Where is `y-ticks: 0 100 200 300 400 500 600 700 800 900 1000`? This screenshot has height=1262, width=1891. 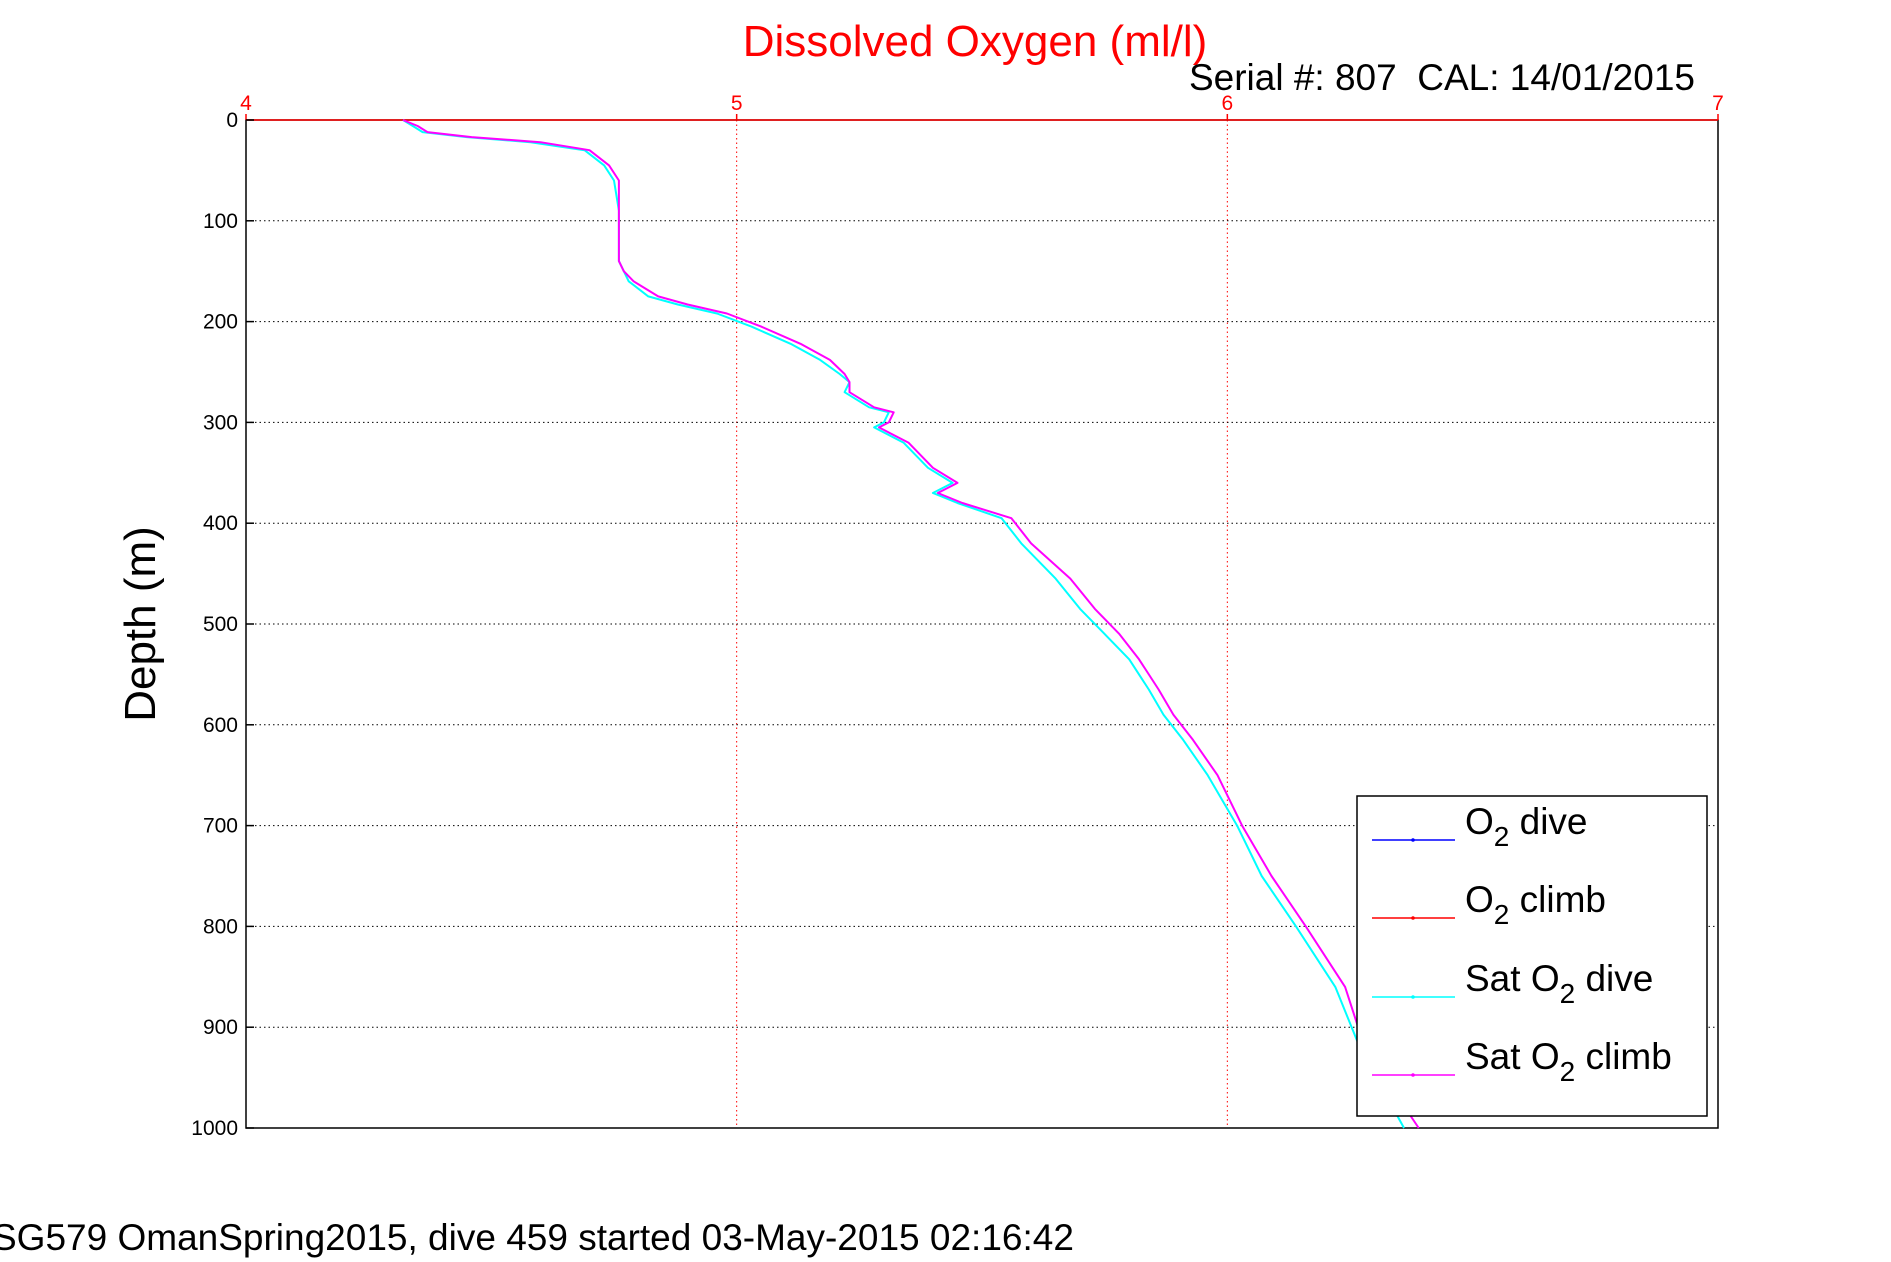
y-ticks: 0 100 200 300 400 500 600 700 800 900 1000 is located at coordinates (222, 624).